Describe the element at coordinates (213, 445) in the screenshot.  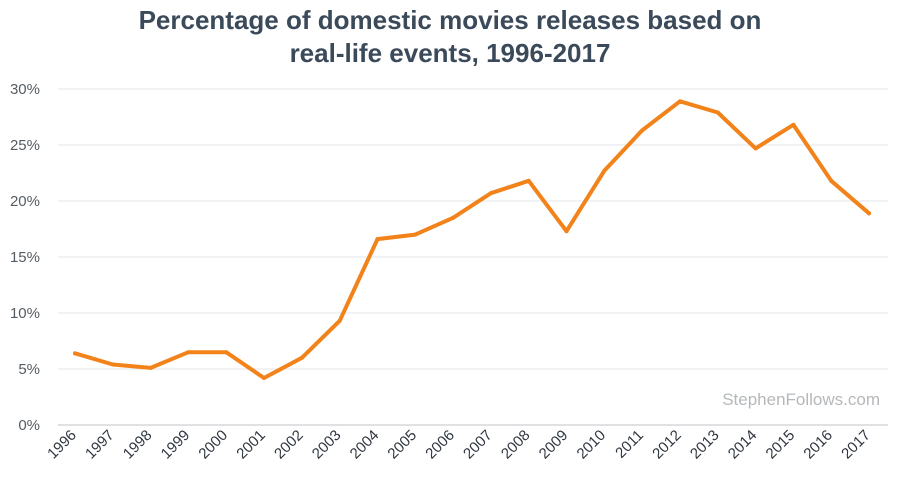
I see `x-tick-label: 2000` at that location.